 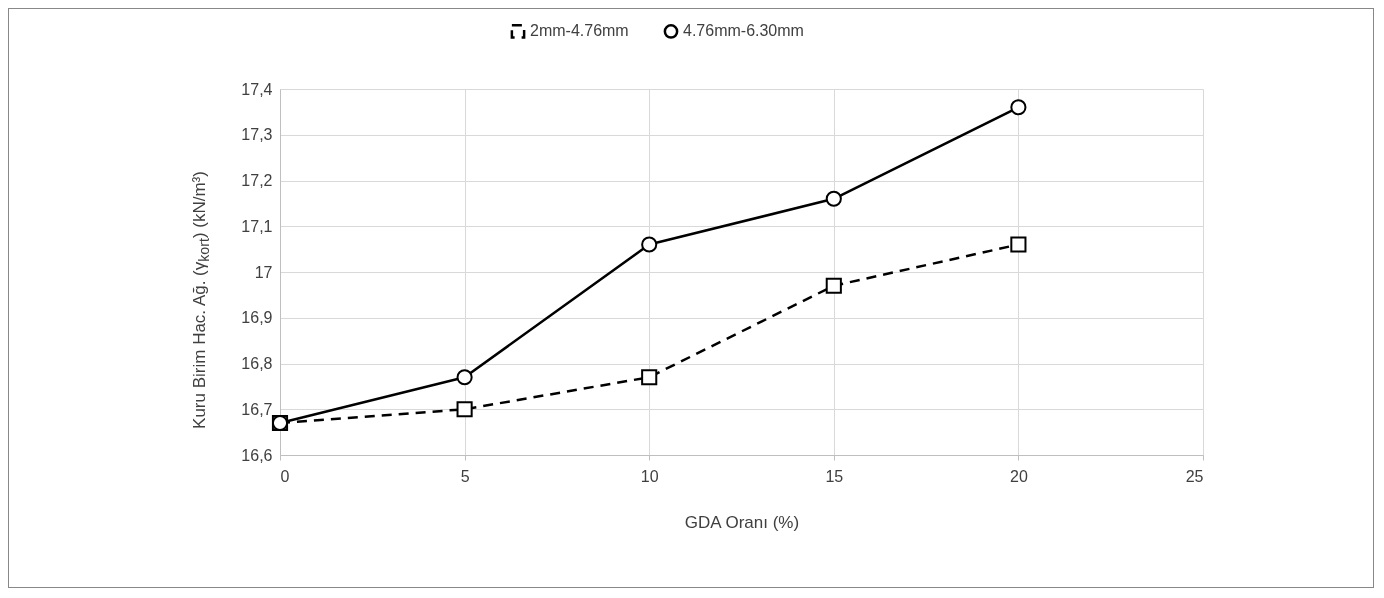 What do you see at coordinates (257, 409) in the screenshot?
I see `y-tick-label: 16,7` at bounding box center [257, 409].